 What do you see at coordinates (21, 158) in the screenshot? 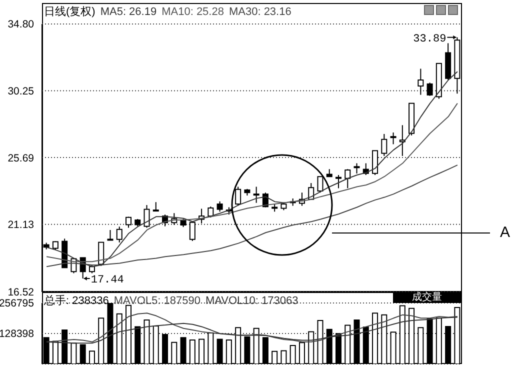
I see `y-tick-label: 25.69` at bounding box center [21, 158].